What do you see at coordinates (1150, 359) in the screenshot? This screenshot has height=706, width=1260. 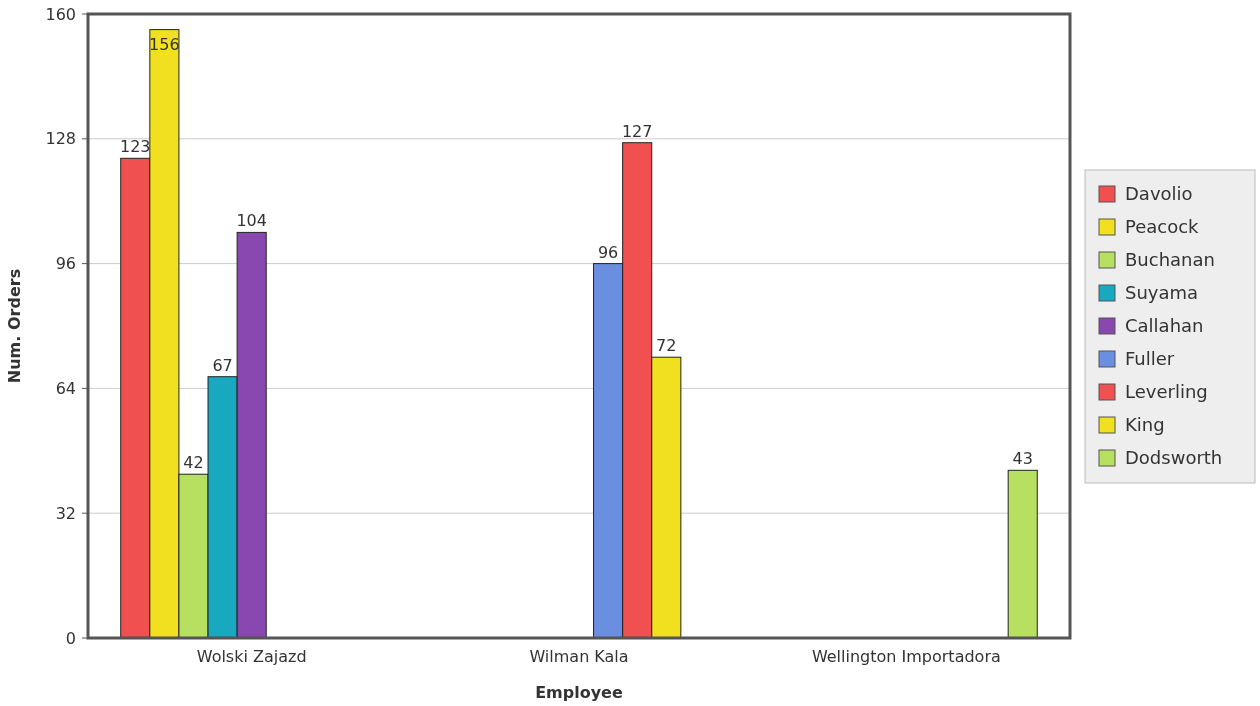 I see `legend-label: Fuller` at bounding box center [1150, 359].